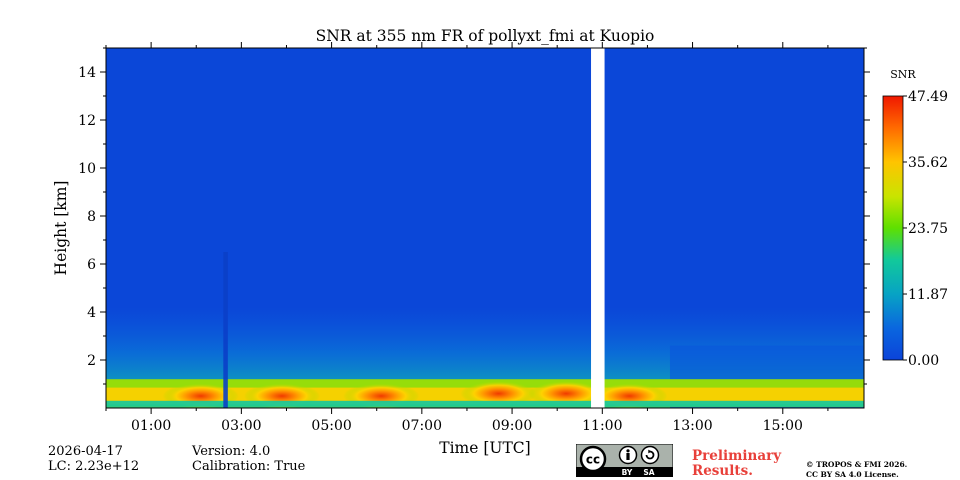  I want to click on y-tick-label: 14, so click(87, 73).